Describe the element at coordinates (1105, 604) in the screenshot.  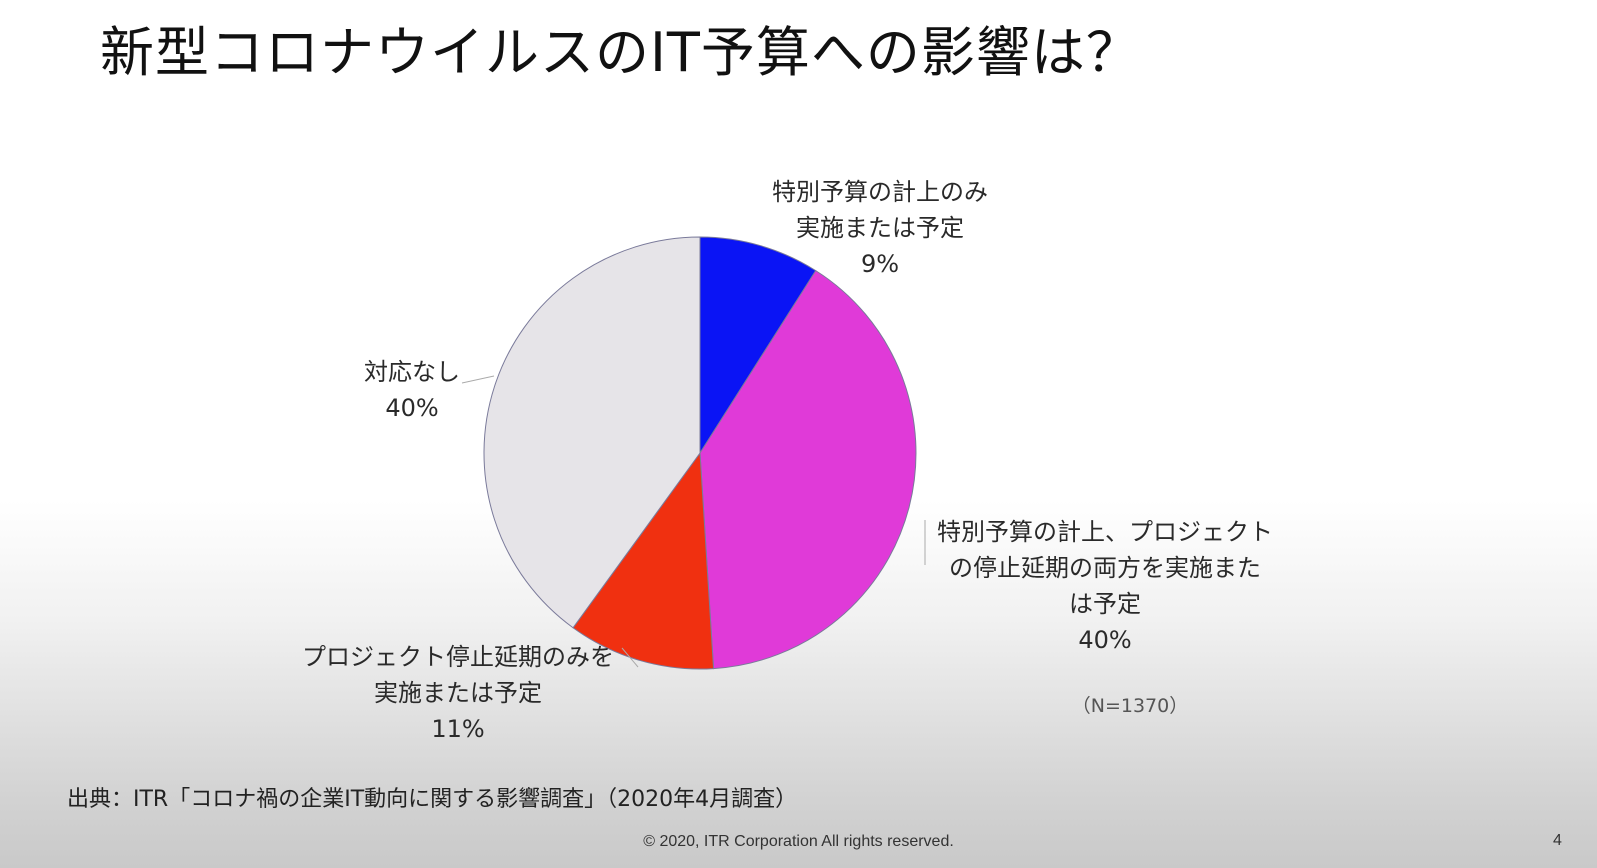
I see `slice-category-label-2: は予定` at that location.